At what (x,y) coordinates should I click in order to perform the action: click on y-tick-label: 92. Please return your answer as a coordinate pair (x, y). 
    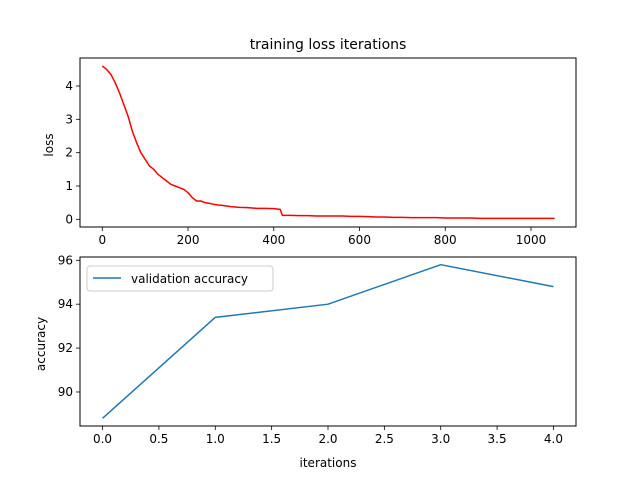
    Looking at the image, I should click on (65, 348).